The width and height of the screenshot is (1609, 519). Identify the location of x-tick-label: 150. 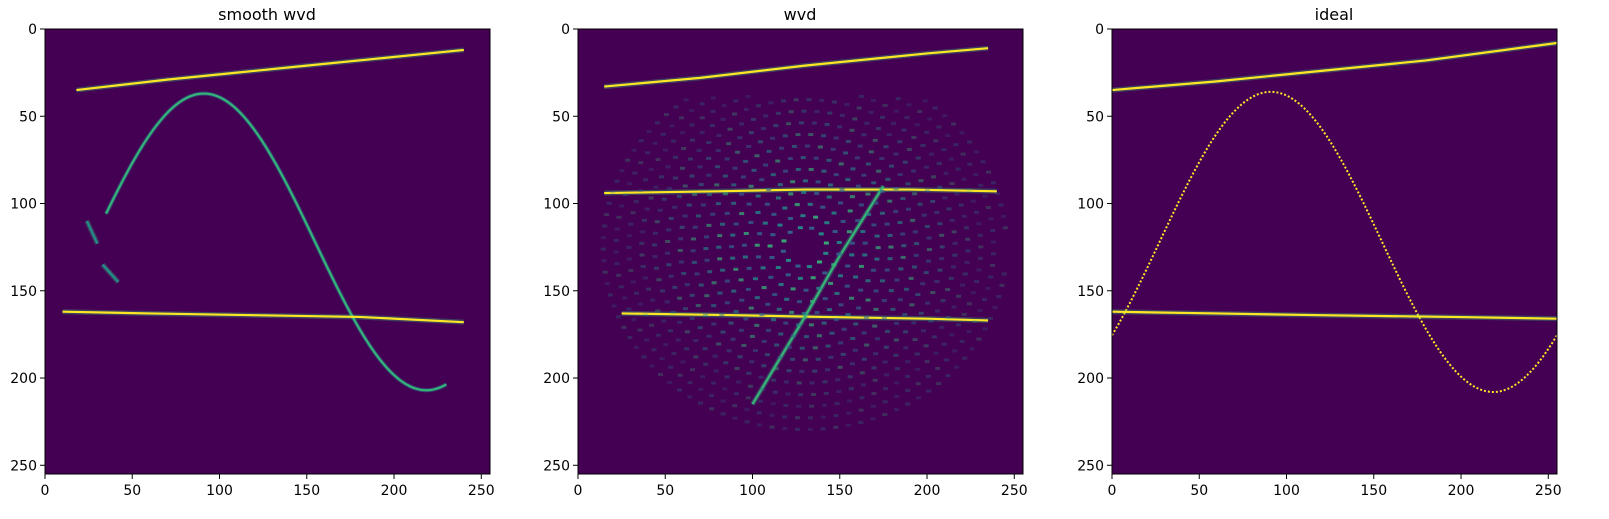
(1373, 491).